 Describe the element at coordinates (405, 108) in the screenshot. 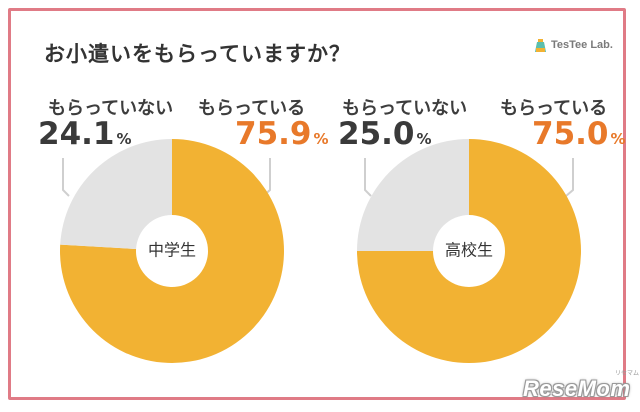

I see `chart2-label-no: もらっていない` at that location.